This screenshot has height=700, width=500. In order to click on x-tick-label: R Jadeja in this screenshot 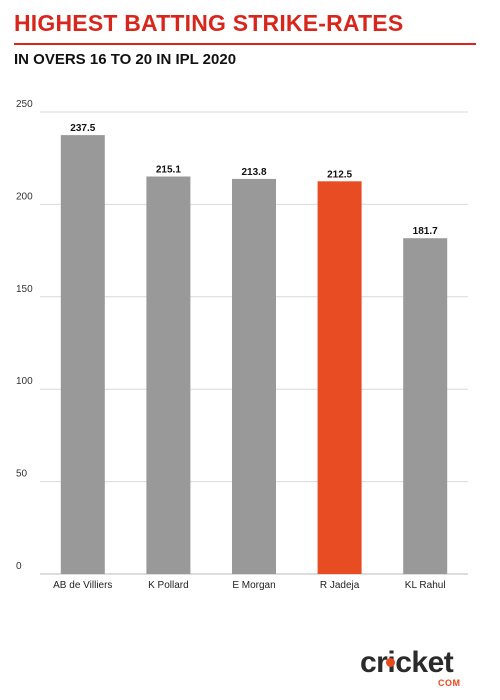, I will do `click(340, 585)`.